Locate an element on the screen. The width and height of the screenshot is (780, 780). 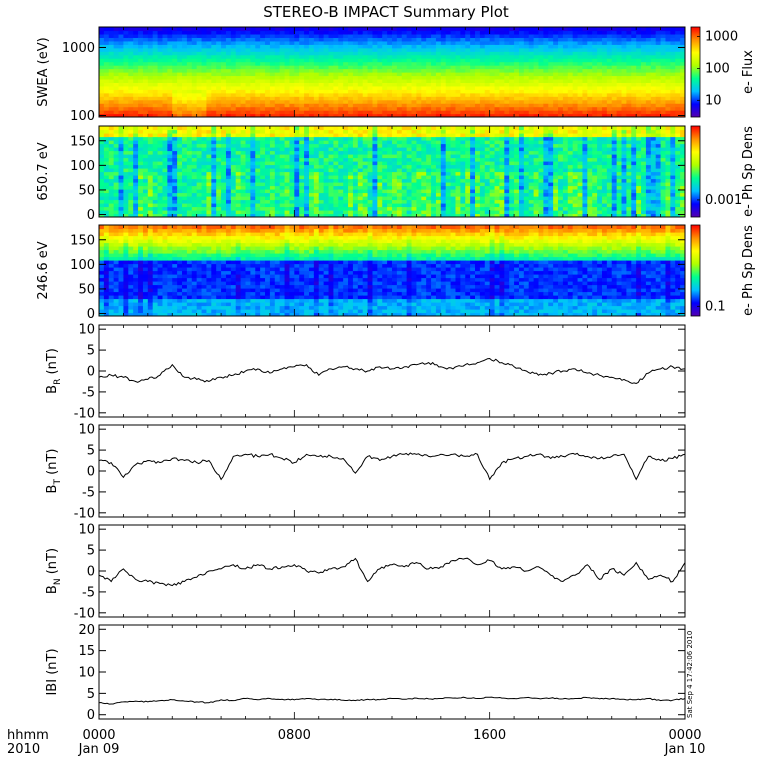
ytick-label: 1000 is located at coordinates (78, 48).